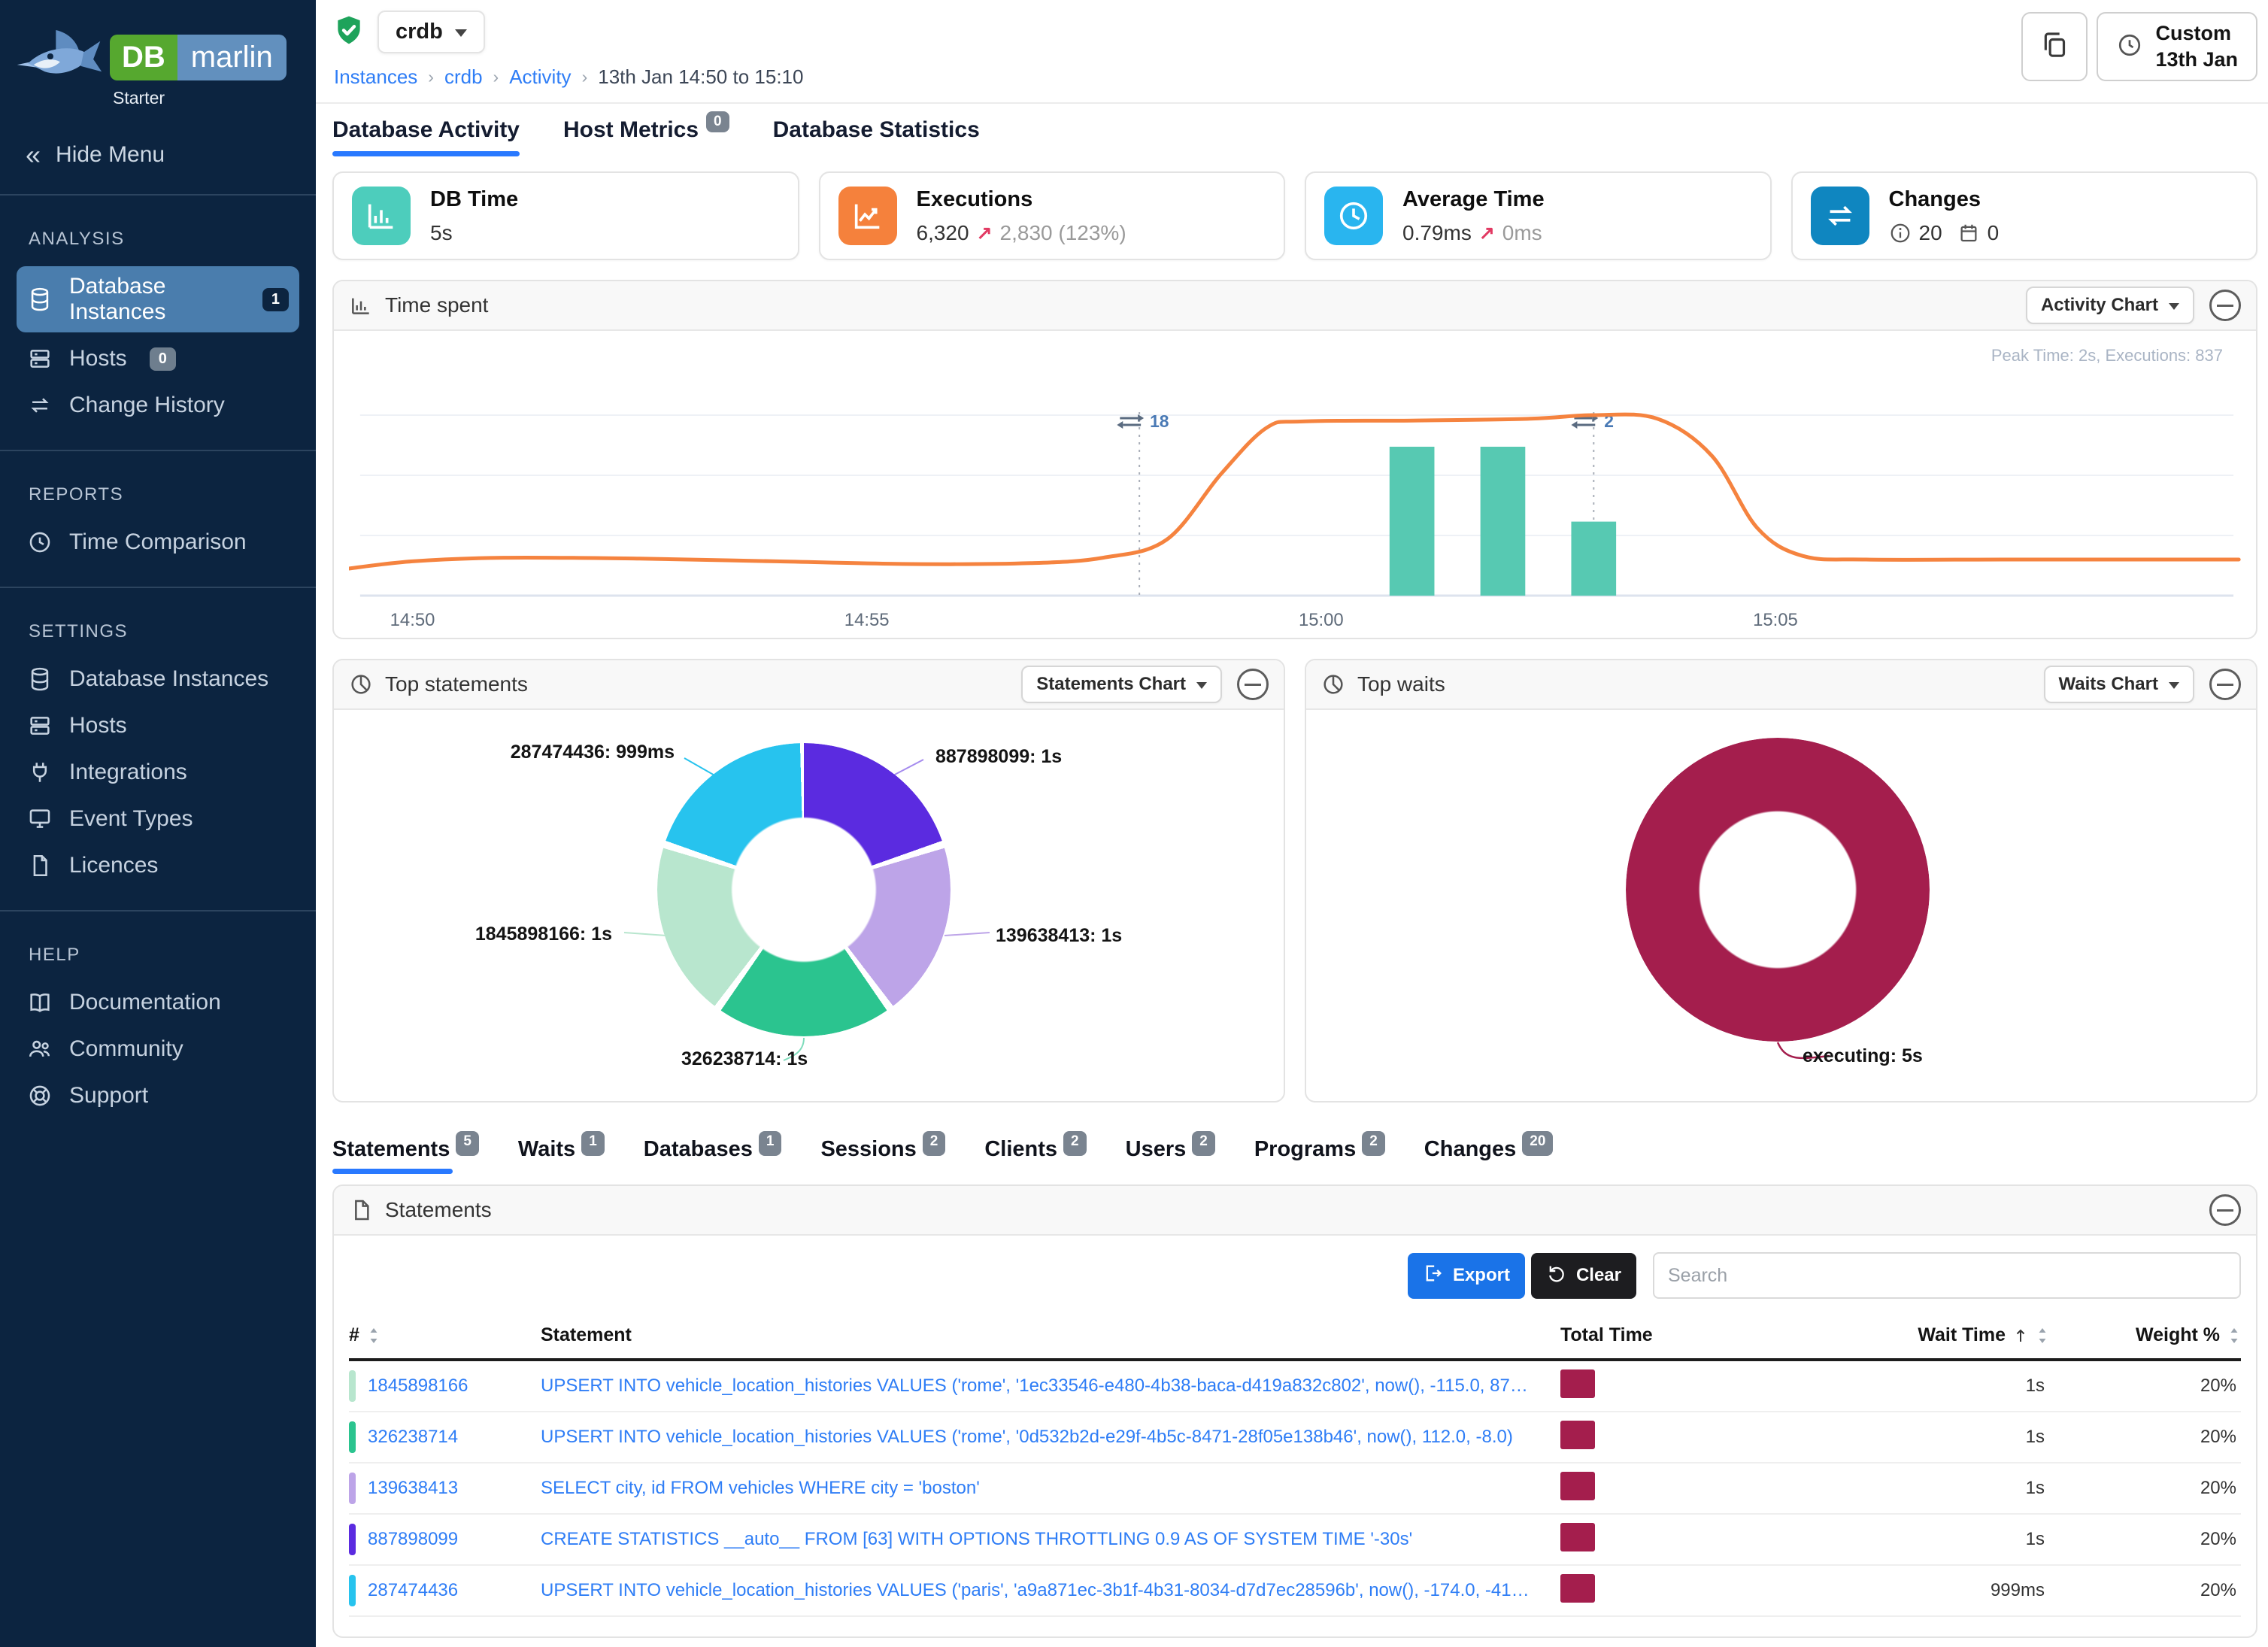 The width and height of the screenshot is (2268, 1647). What do you see at coordinates (413, 1488) in the screenshot?
I see `statement-id-link: 139638413` at bounding box center [413, 1488].